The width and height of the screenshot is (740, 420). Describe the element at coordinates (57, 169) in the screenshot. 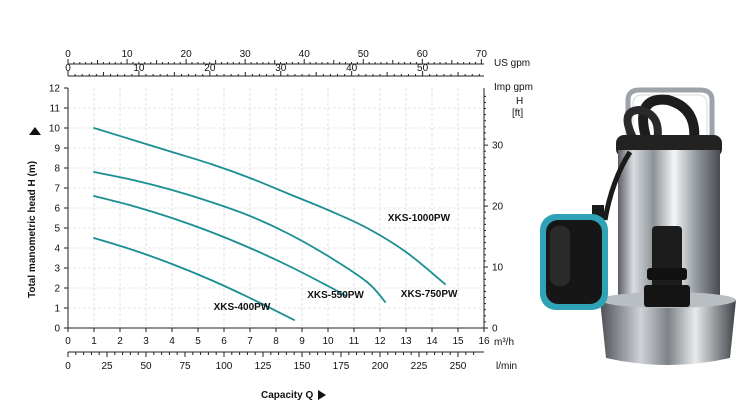

I see `y-tick-label: 8` at that location.